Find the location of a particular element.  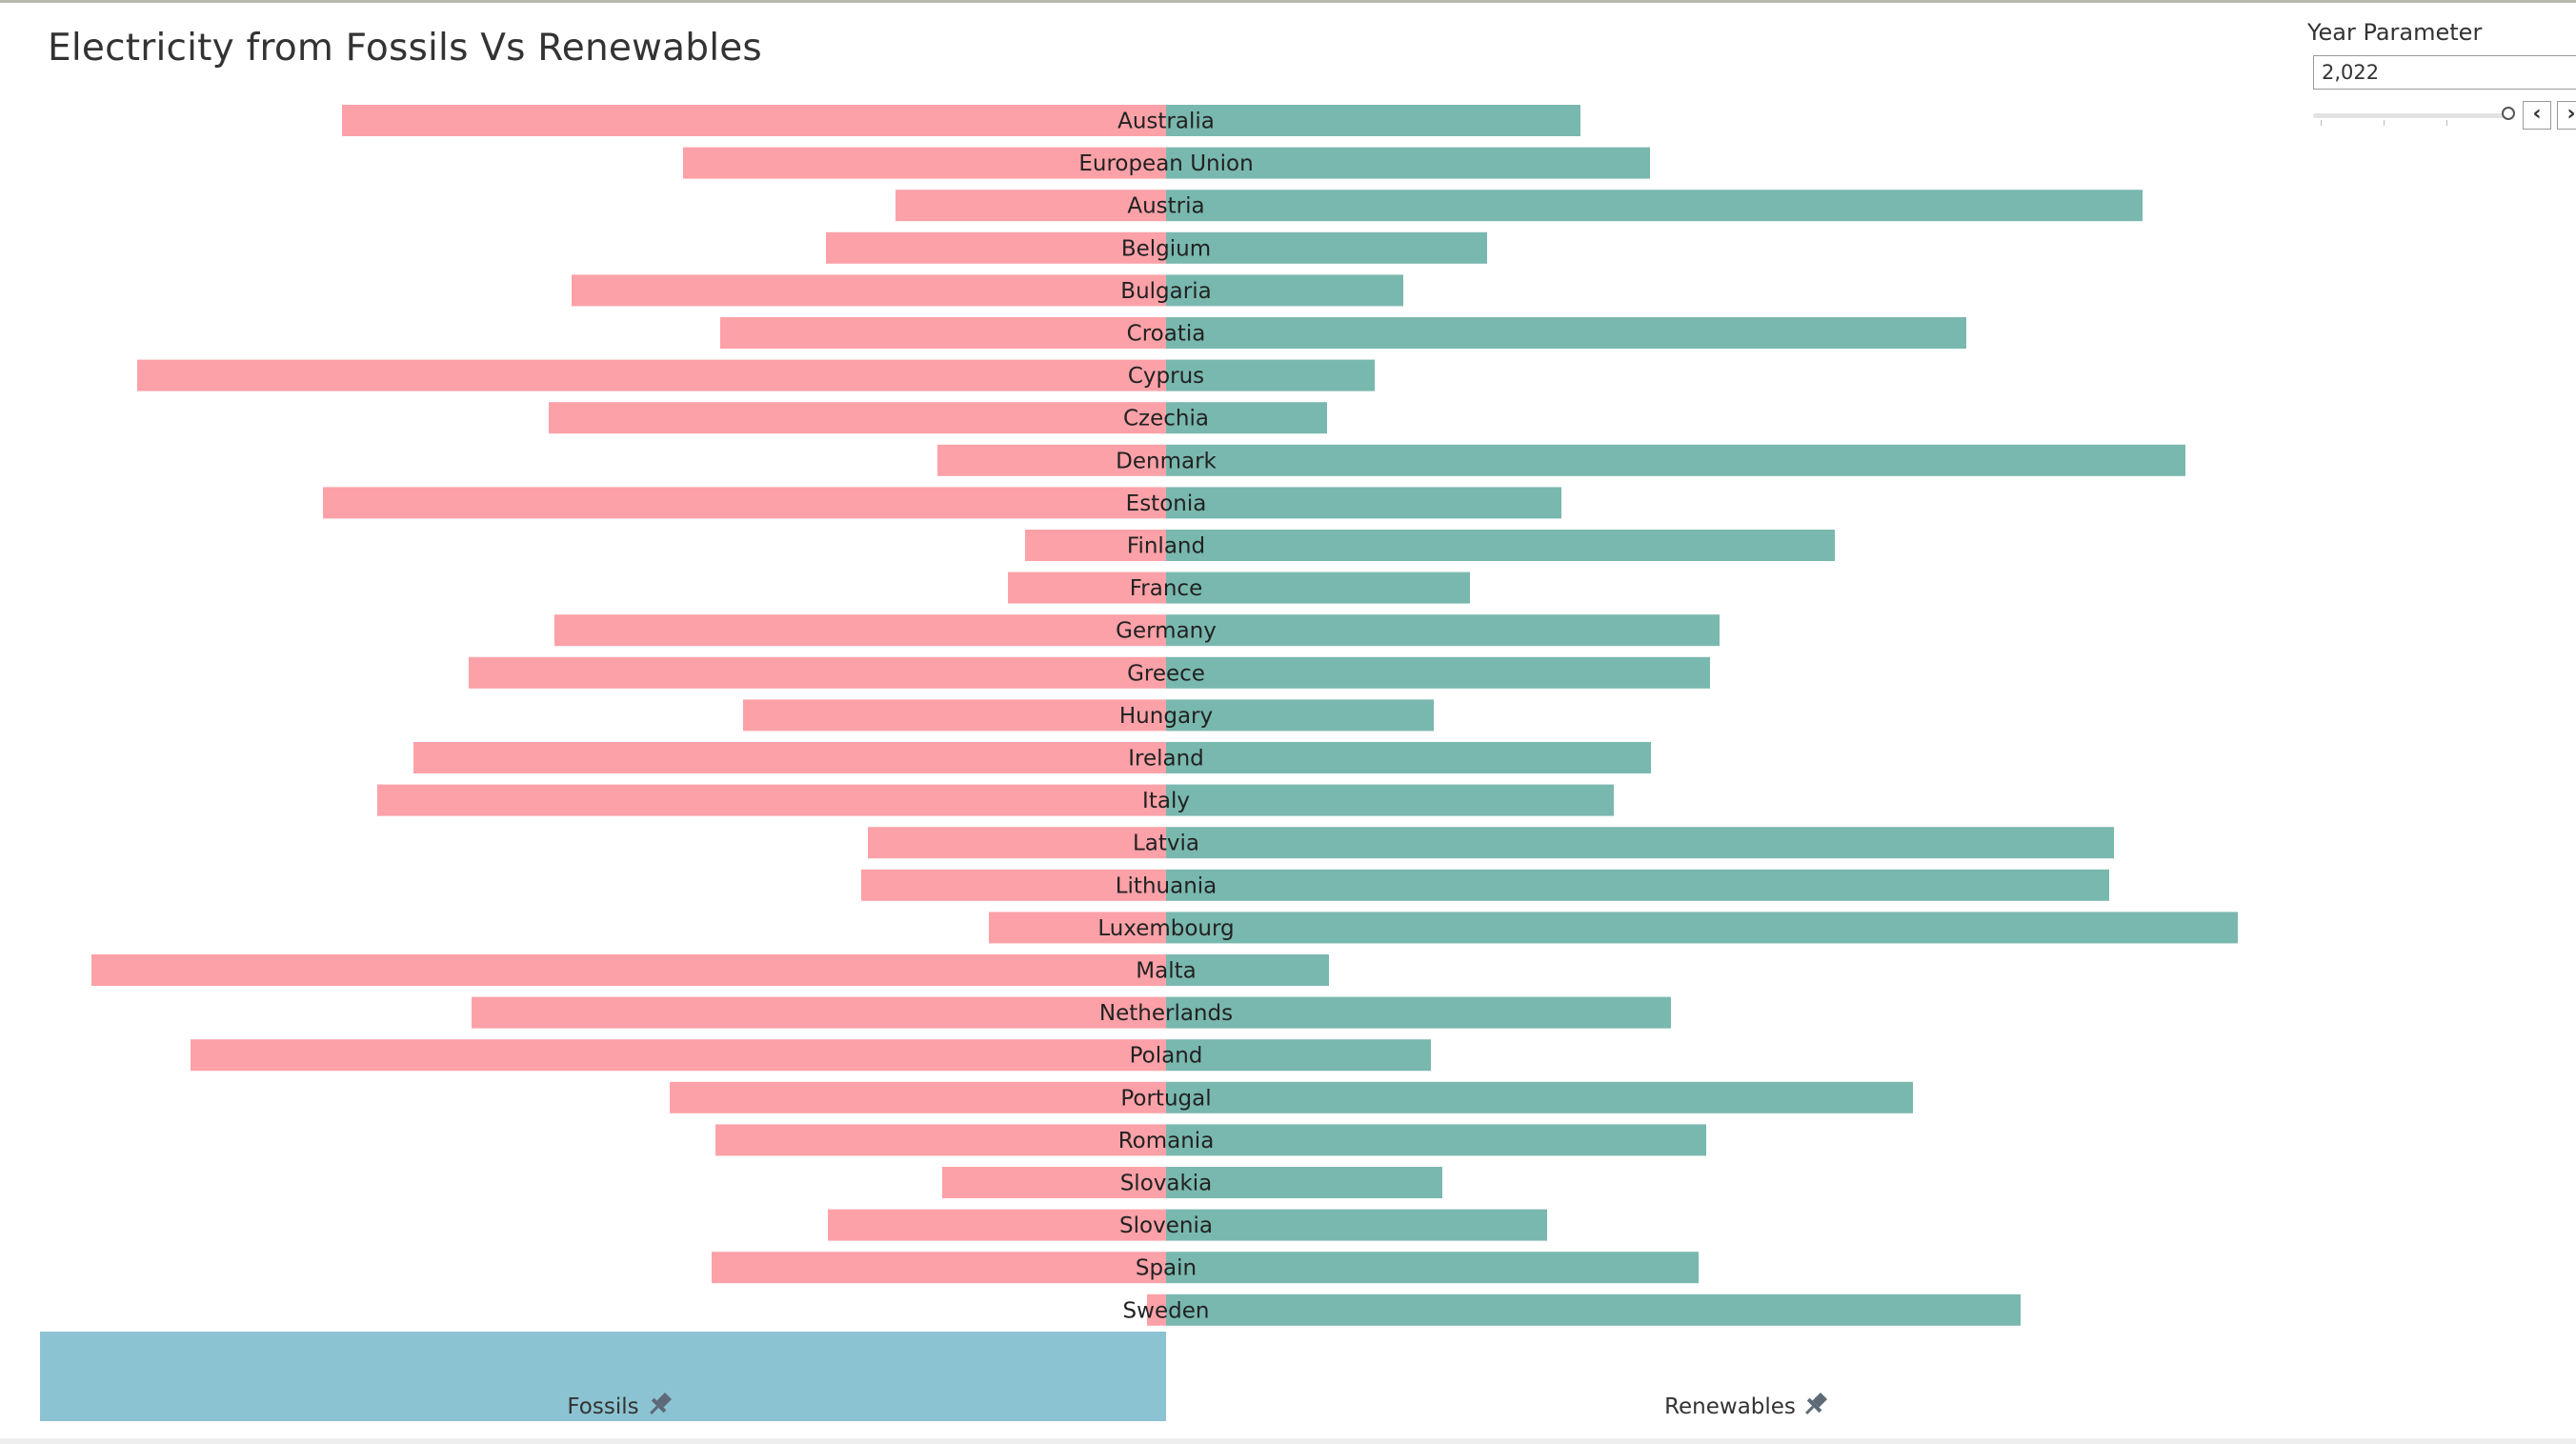

category-label: France is located at coordinates (1166, 588).